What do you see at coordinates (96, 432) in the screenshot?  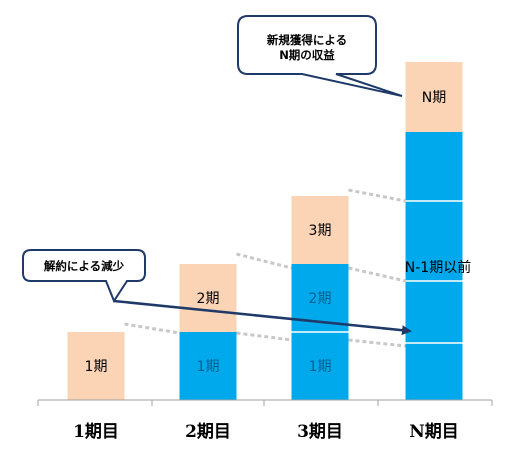 I see `x-tick-label: 1期目` at bounding box center [96, 432].